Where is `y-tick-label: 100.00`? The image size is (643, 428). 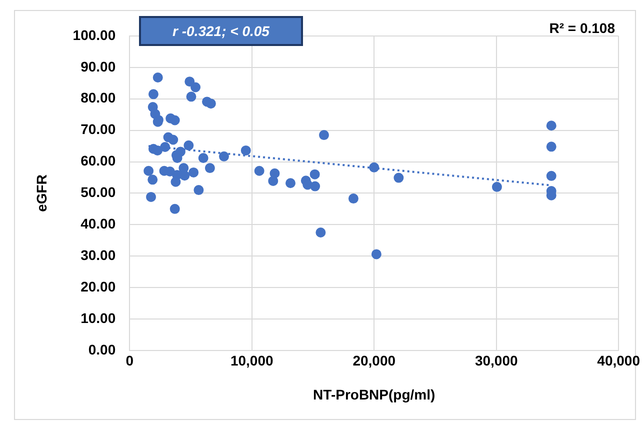
y-tick-label: 100.00 is located at coordinates (94, 34).